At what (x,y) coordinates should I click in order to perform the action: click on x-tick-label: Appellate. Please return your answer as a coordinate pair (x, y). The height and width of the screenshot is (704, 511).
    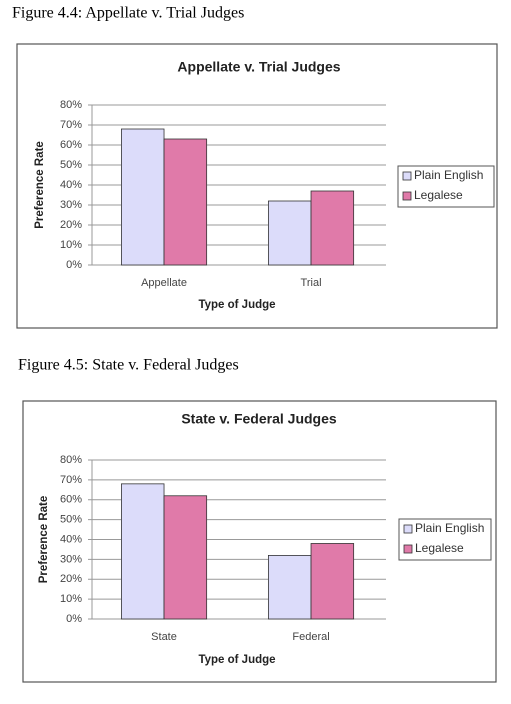
    Looking at the image, I should click on (164, 283).